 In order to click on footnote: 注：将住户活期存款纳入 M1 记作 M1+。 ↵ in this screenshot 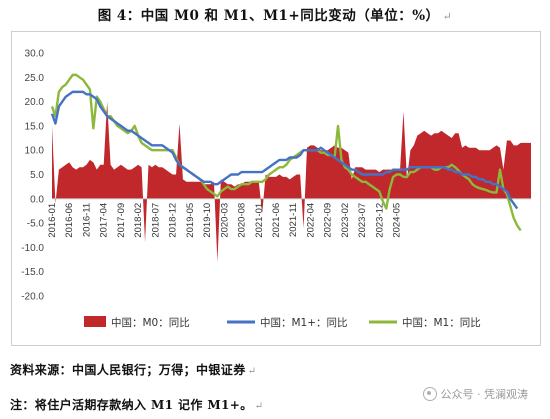, I will do `click(136, 404)`.